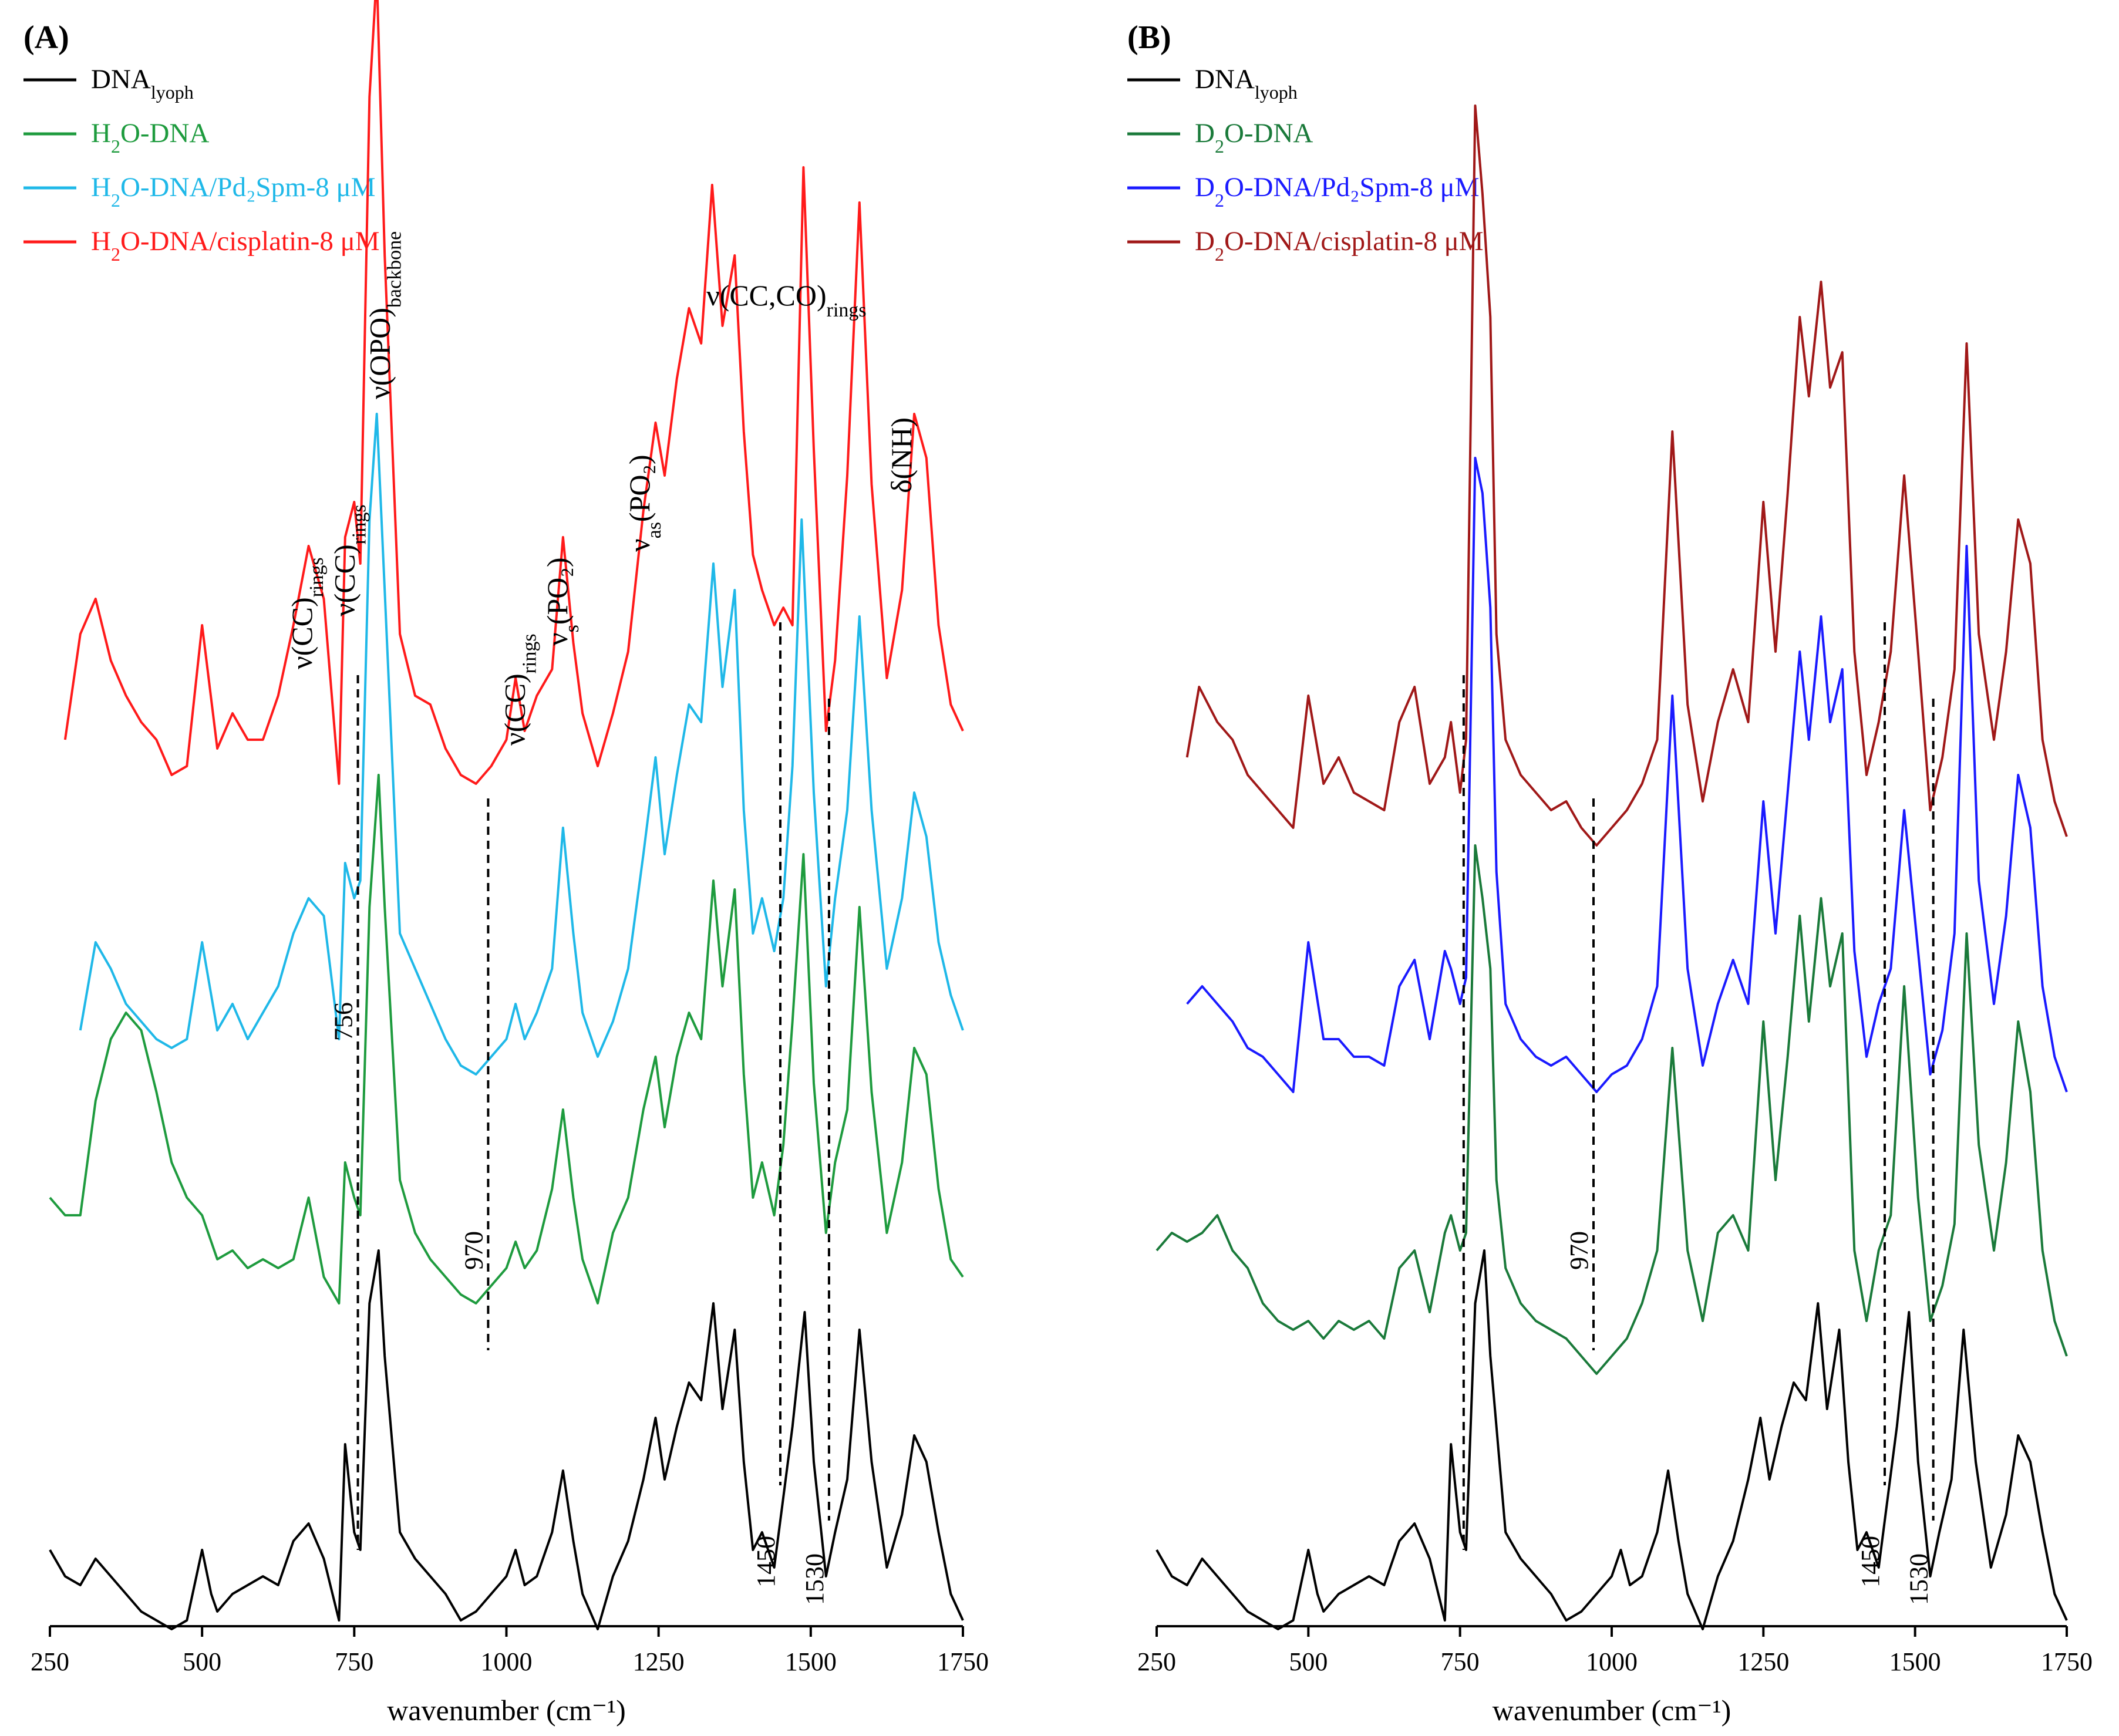 This screenshot has width=2119, height=1736. I want to click on annotation-cc2: ν(CC)rings, so click(349, 560).